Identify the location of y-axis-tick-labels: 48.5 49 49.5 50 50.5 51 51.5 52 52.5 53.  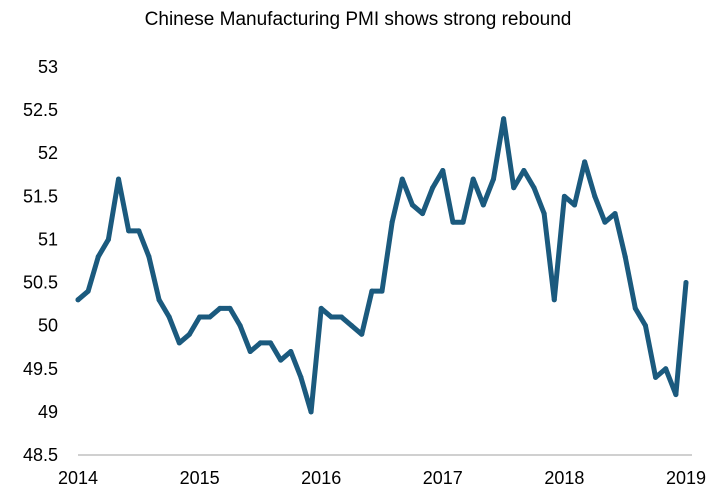
(40, 261).